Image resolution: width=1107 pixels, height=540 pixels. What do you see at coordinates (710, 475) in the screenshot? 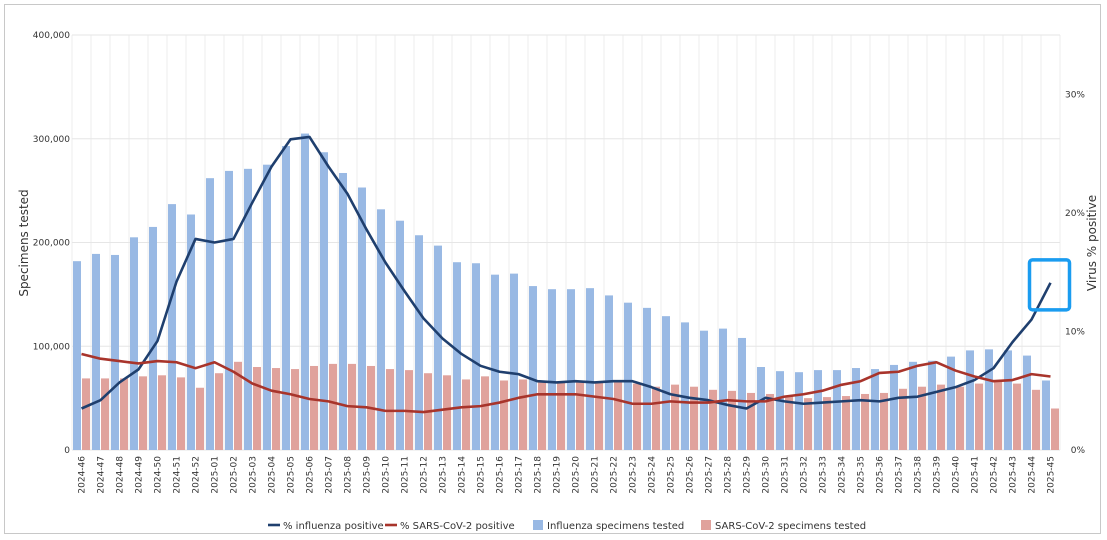
I see `x-tick-label: 2025-27` at bounding box center [710, 475].